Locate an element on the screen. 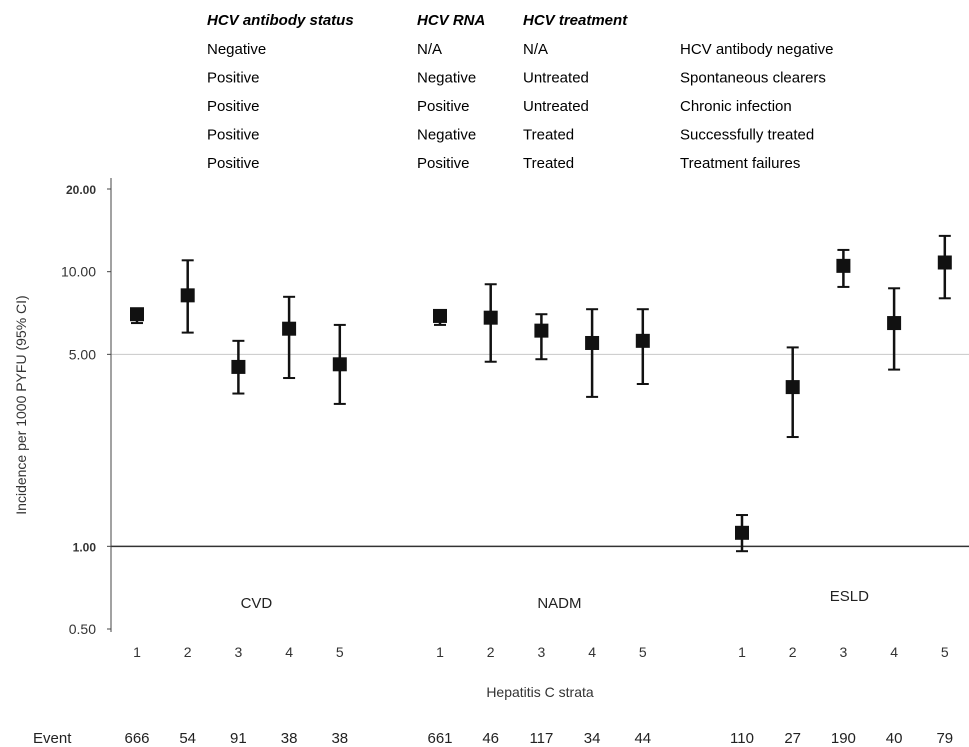  event-count: 661 is located at coordinates (439, 738).